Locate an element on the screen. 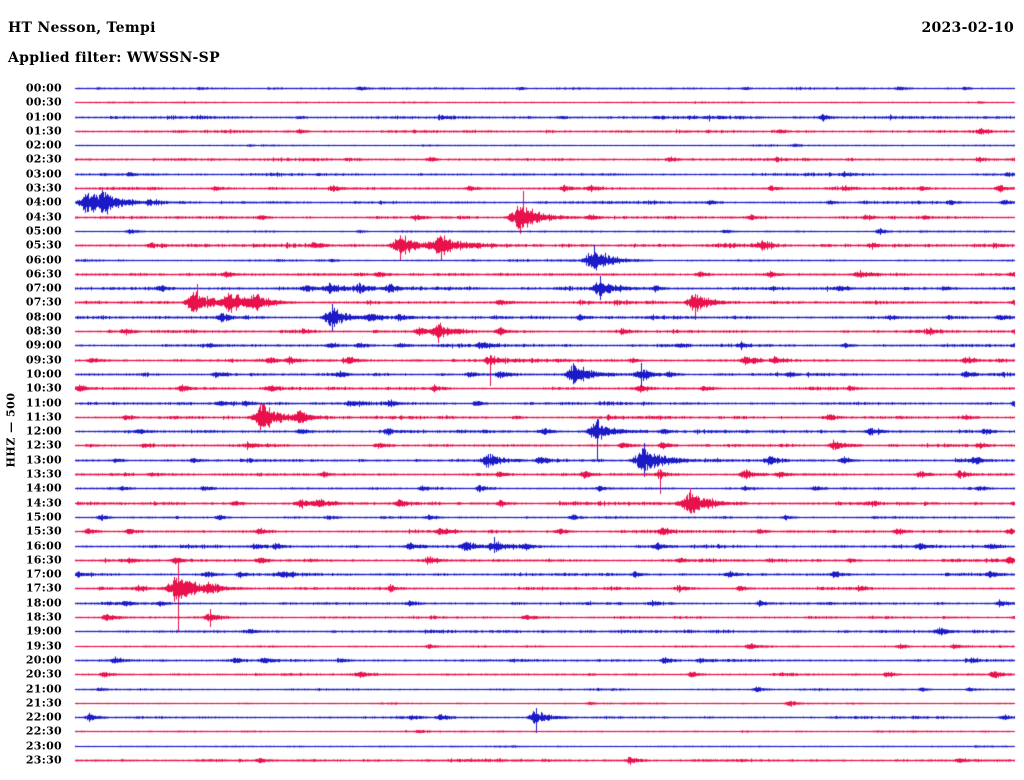 The height and width of the screenshot is (780, 1024). time-label: 00:00 is located at coordinates (43, 88).